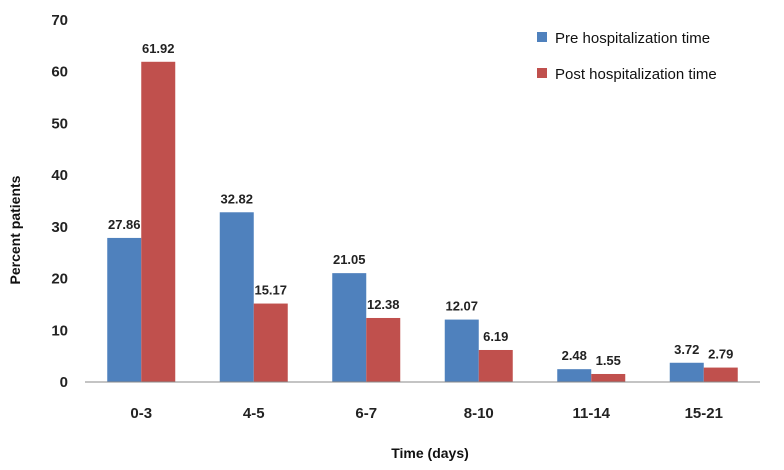  Describe the element at coordinates (542, 37) in the screenshot. I see `legend-swatch-pre` at that location.